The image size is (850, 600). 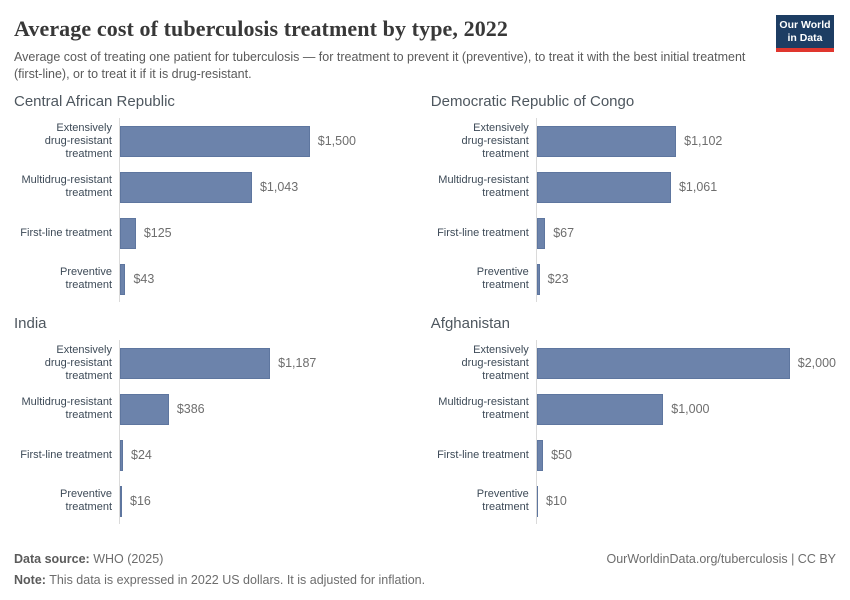 What do you see at coordinates (685, 455) in the screenshot?
I see `bar-cell: $50` at bounding box center [685, 455].